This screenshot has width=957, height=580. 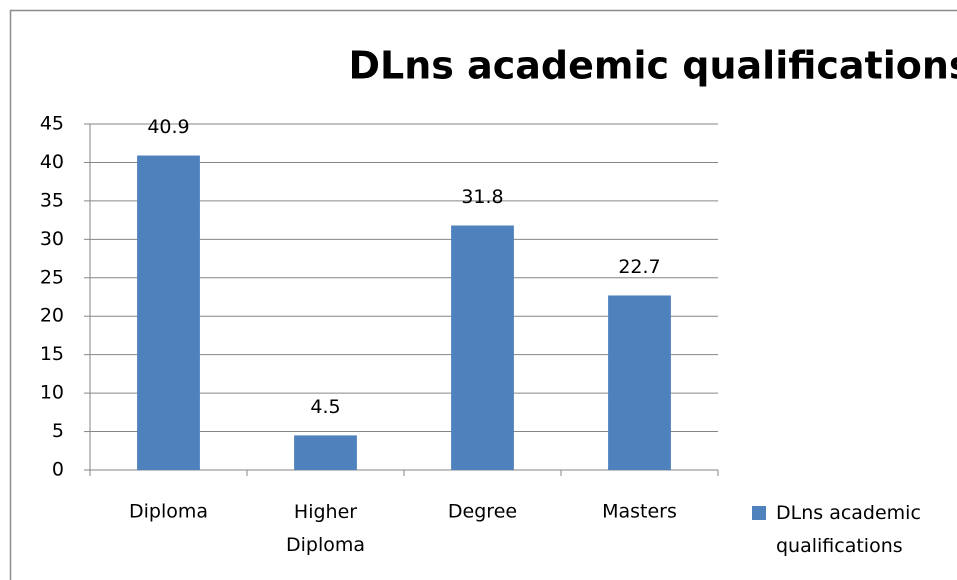 I want to click on chart-title: DLns academic qualifications, so click(x=652, y=66).